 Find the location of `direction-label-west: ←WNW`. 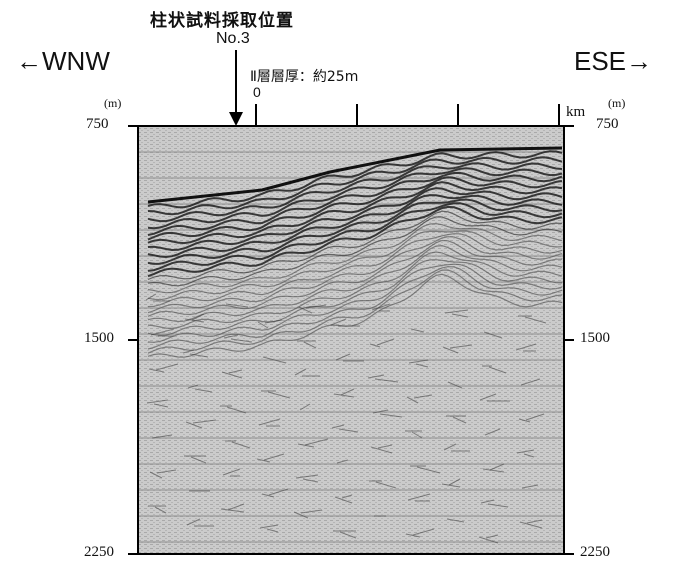

direction-label-west: ←WNW is located at coordinates (63, 61).